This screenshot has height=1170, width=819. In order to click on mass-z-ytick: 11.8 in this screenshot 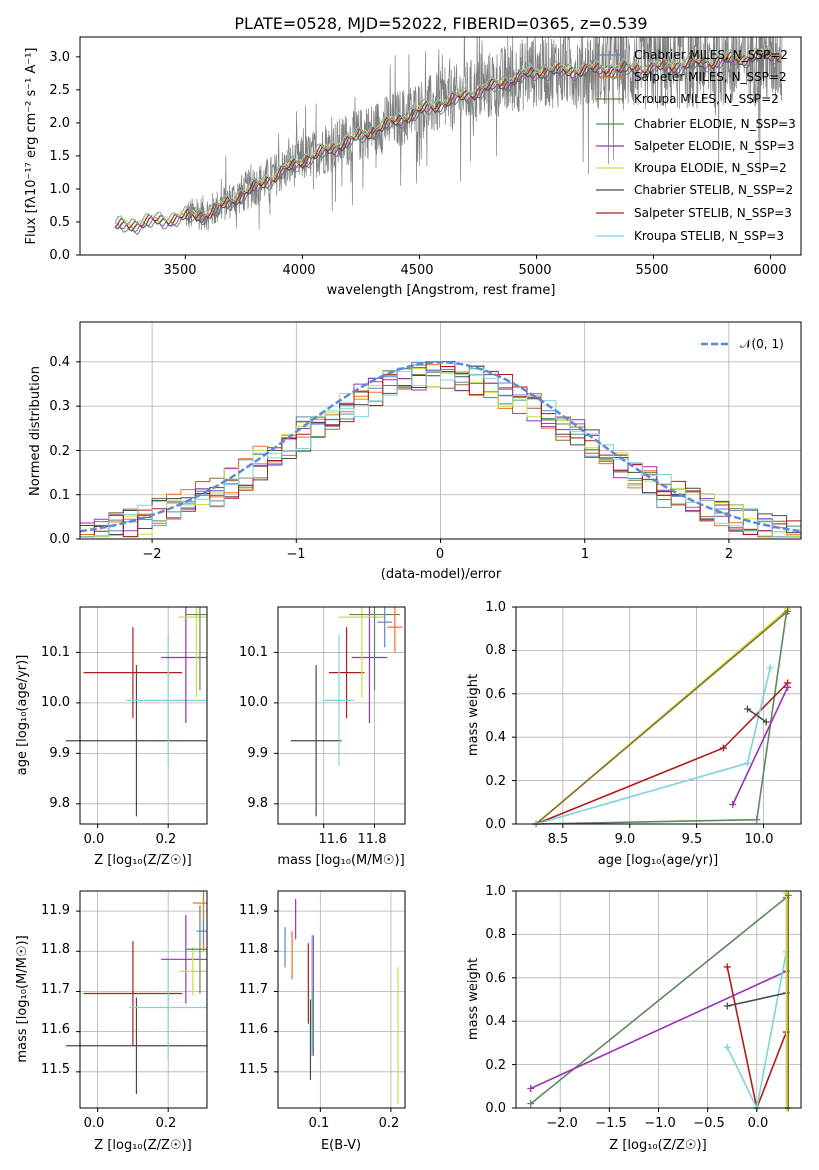, I will do `click(55, 949)`.